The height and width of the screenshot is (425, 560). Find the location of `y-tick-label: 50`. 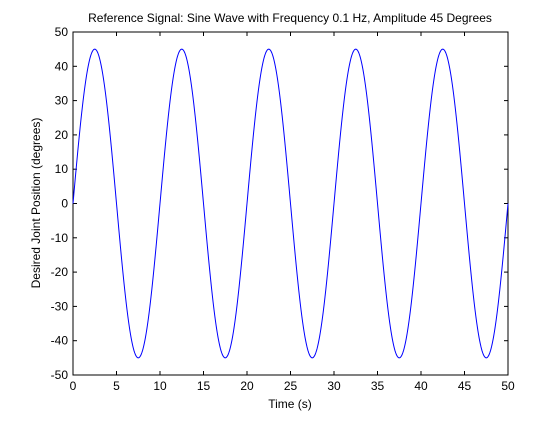

y-tick-label: 50 is located at coordinates (62, 32).